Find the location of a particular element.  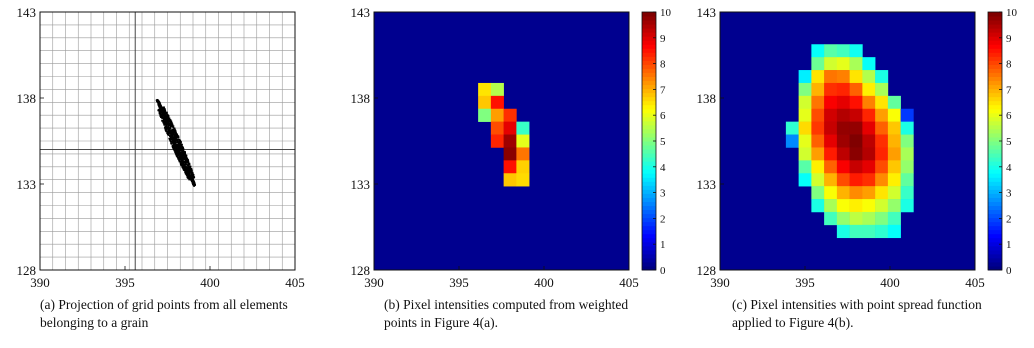

colorbar-tick-label: 4 is located at coordinates (1009, 168).